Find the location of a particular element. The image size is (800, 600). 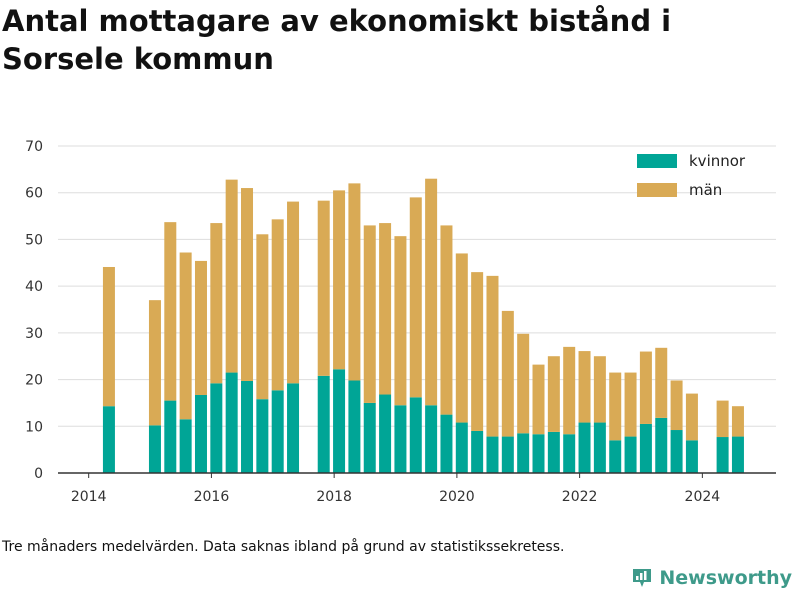

legend-swatch-kvinnor is located at coordinates (657, 161).